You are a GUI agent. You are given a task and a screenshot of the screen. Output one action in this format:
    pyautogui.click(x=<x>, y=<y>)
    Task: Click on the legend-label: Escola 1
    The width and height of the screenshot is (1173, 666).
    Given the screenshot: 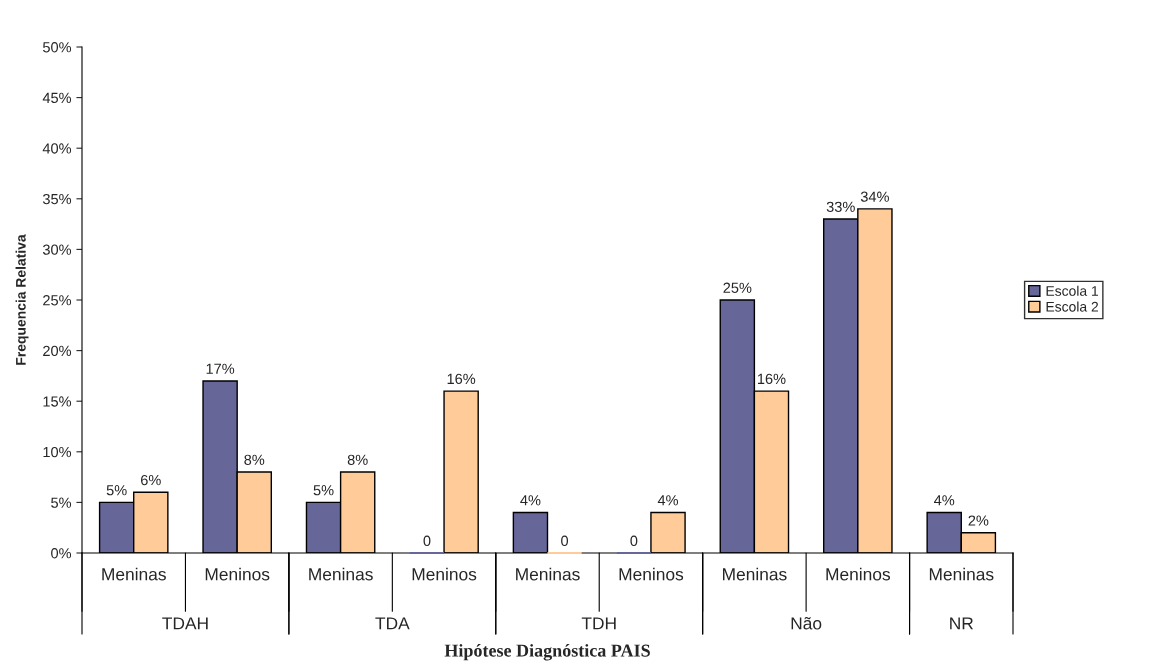 What is the action you would take?
    pyautogui.click(x=1072, y=290)
    